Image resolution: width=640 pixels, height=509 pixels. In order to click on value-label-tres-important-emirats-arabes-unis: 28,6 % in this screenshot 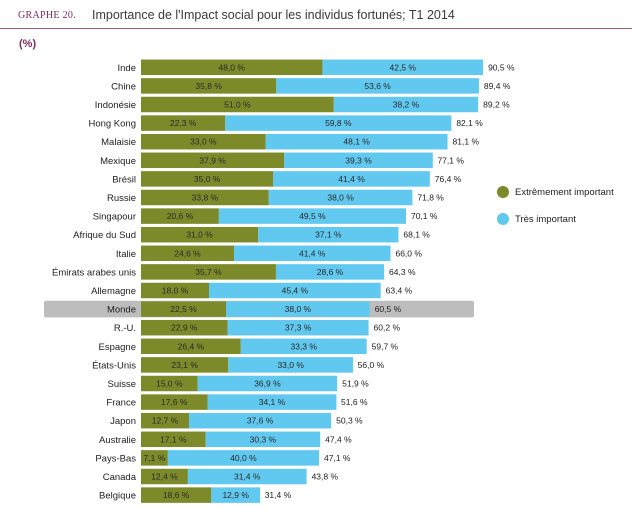, I will do `click(330, 272)`.